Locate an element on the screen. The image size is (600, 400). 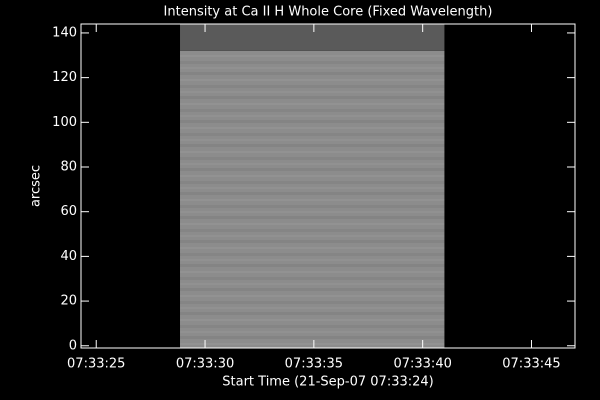
y-axis-label: arcsec is located at coordinates (36, 186).